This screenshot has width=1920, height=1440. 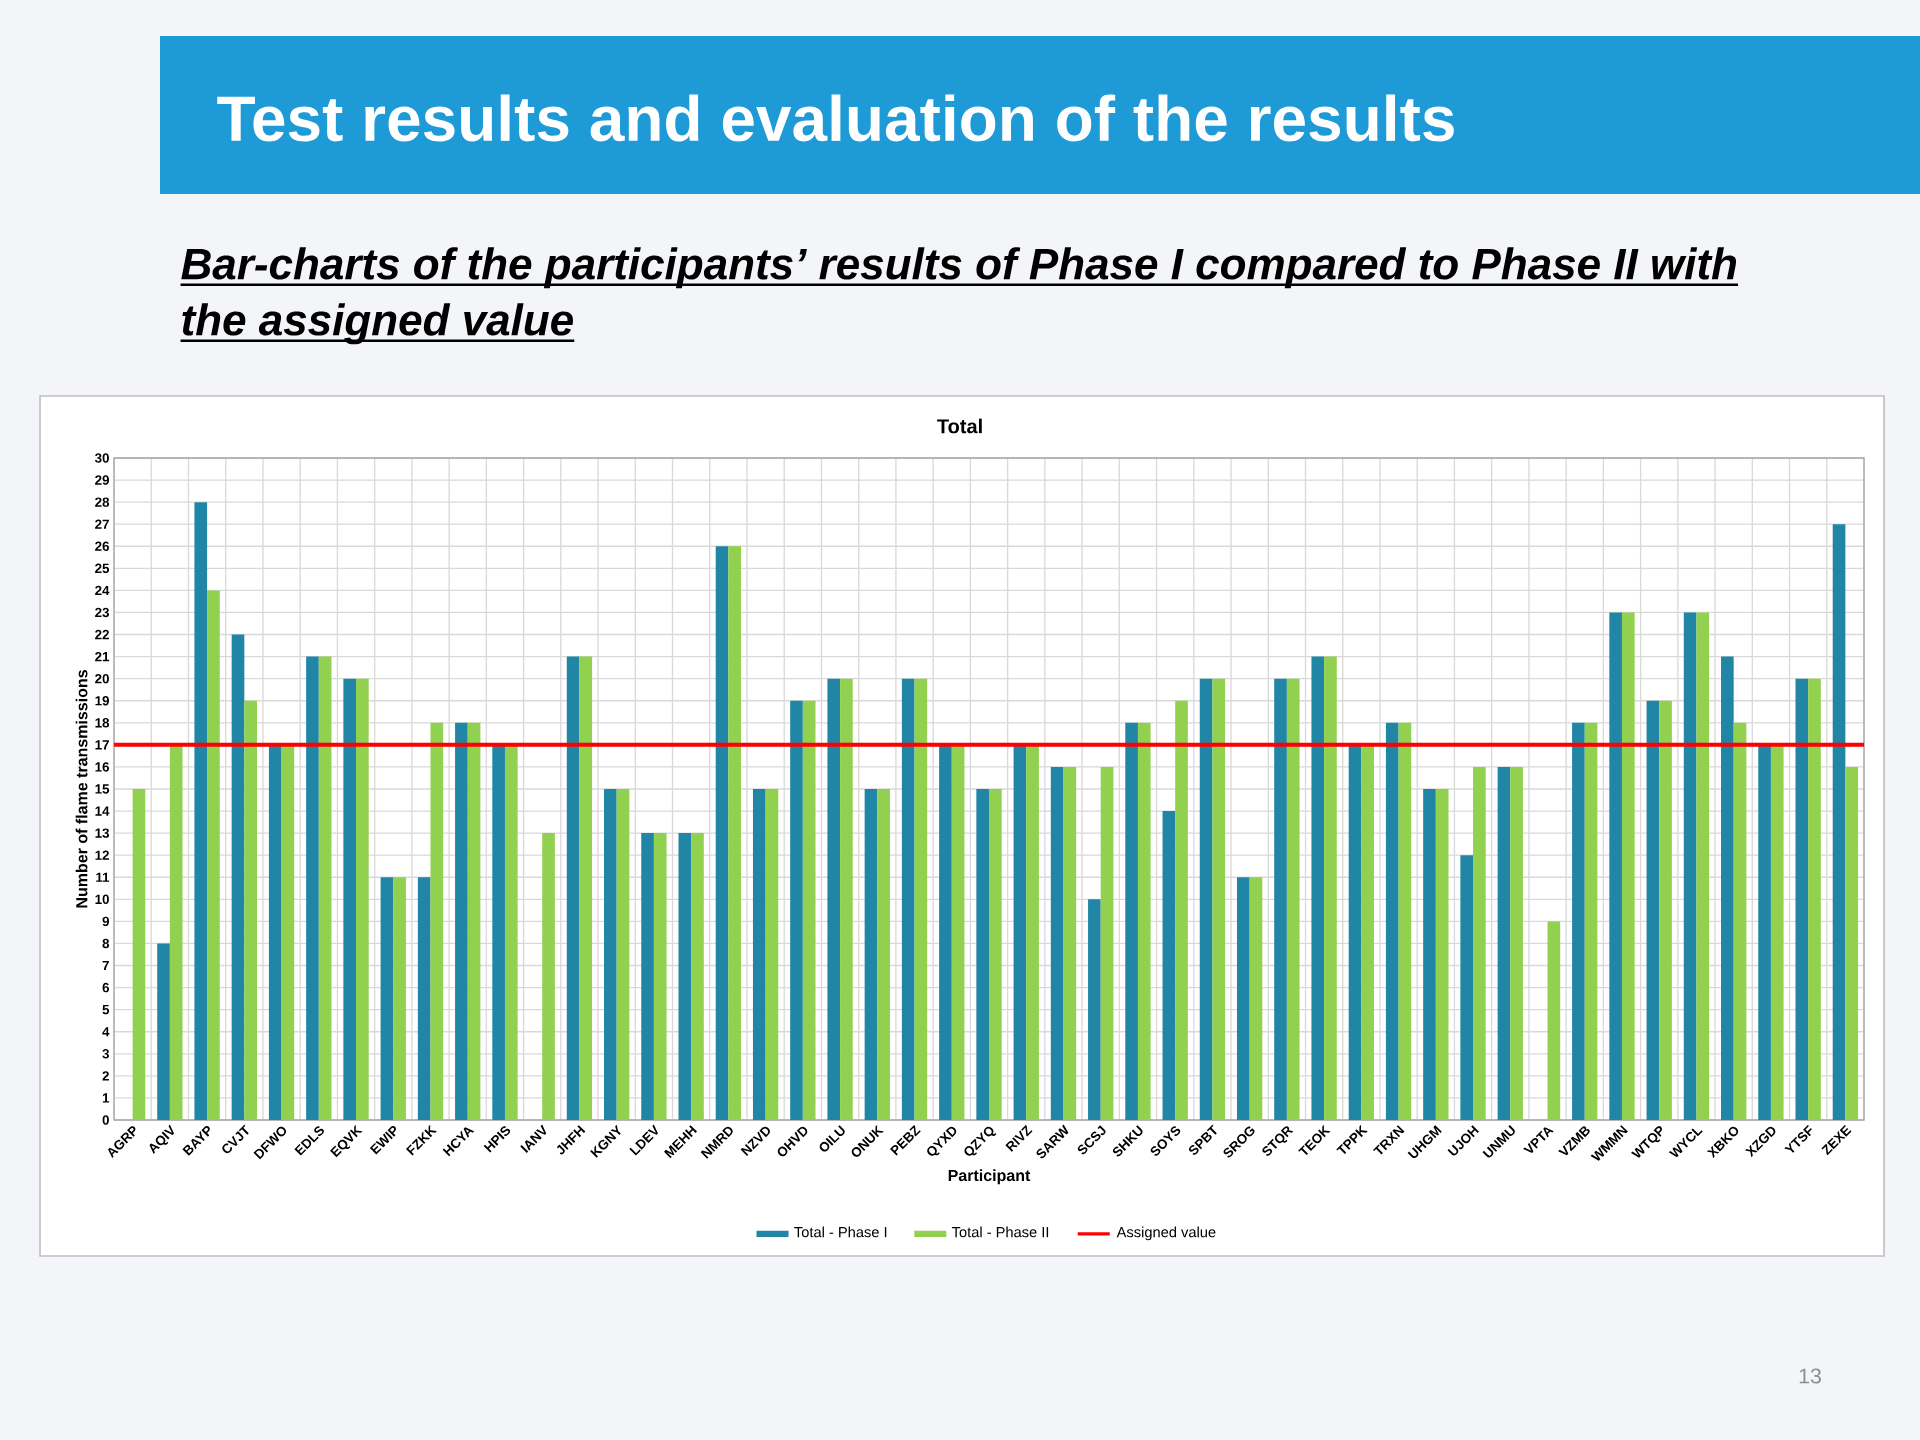 I want to click on x-axis-title: Participant, so click(x=989, y=1177).